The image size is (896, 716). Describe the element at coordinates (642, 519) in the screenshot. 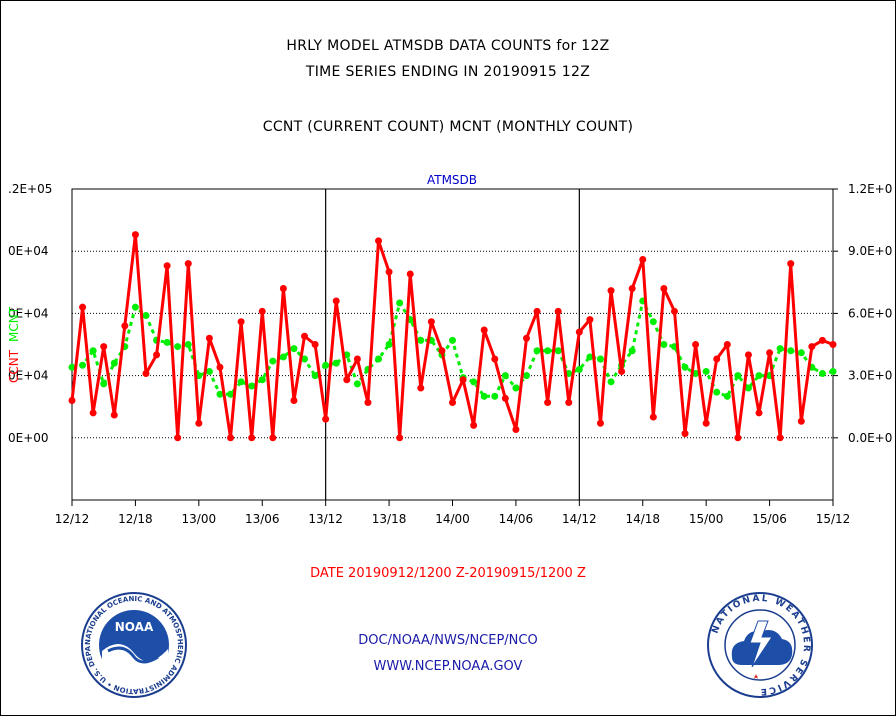

I see `x-tick-label: 14/18` at that location.